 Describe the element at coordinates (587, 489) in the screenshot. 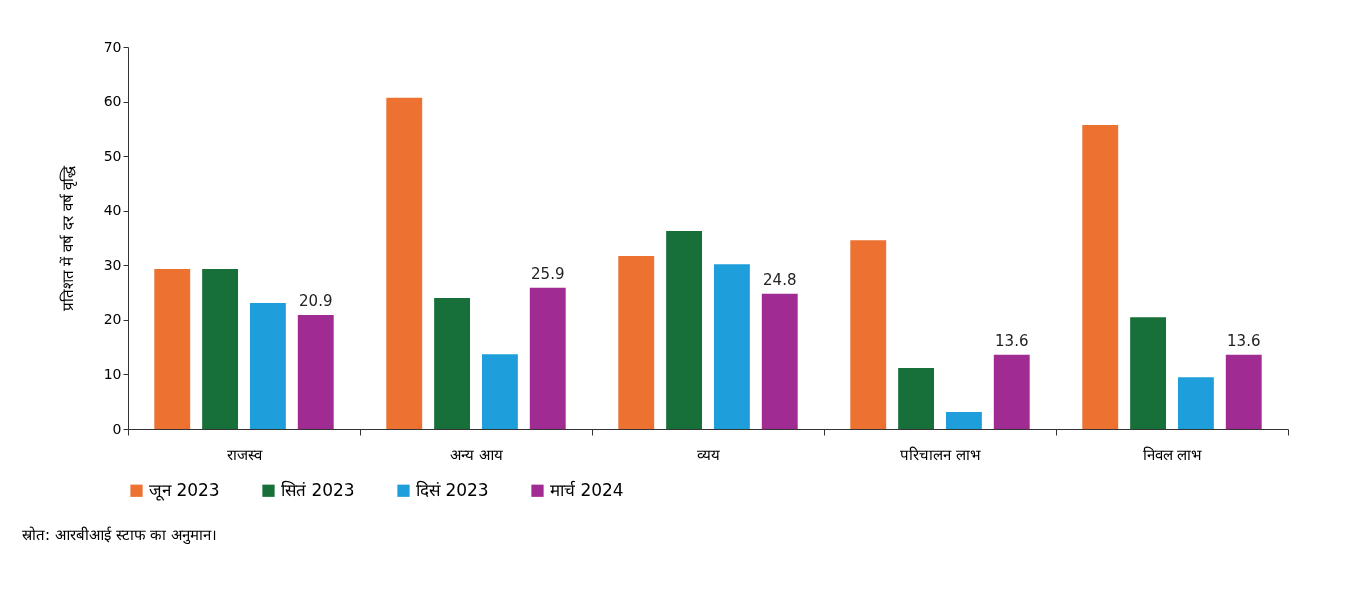

I see `legend-label: मार्च 2024` at that location.